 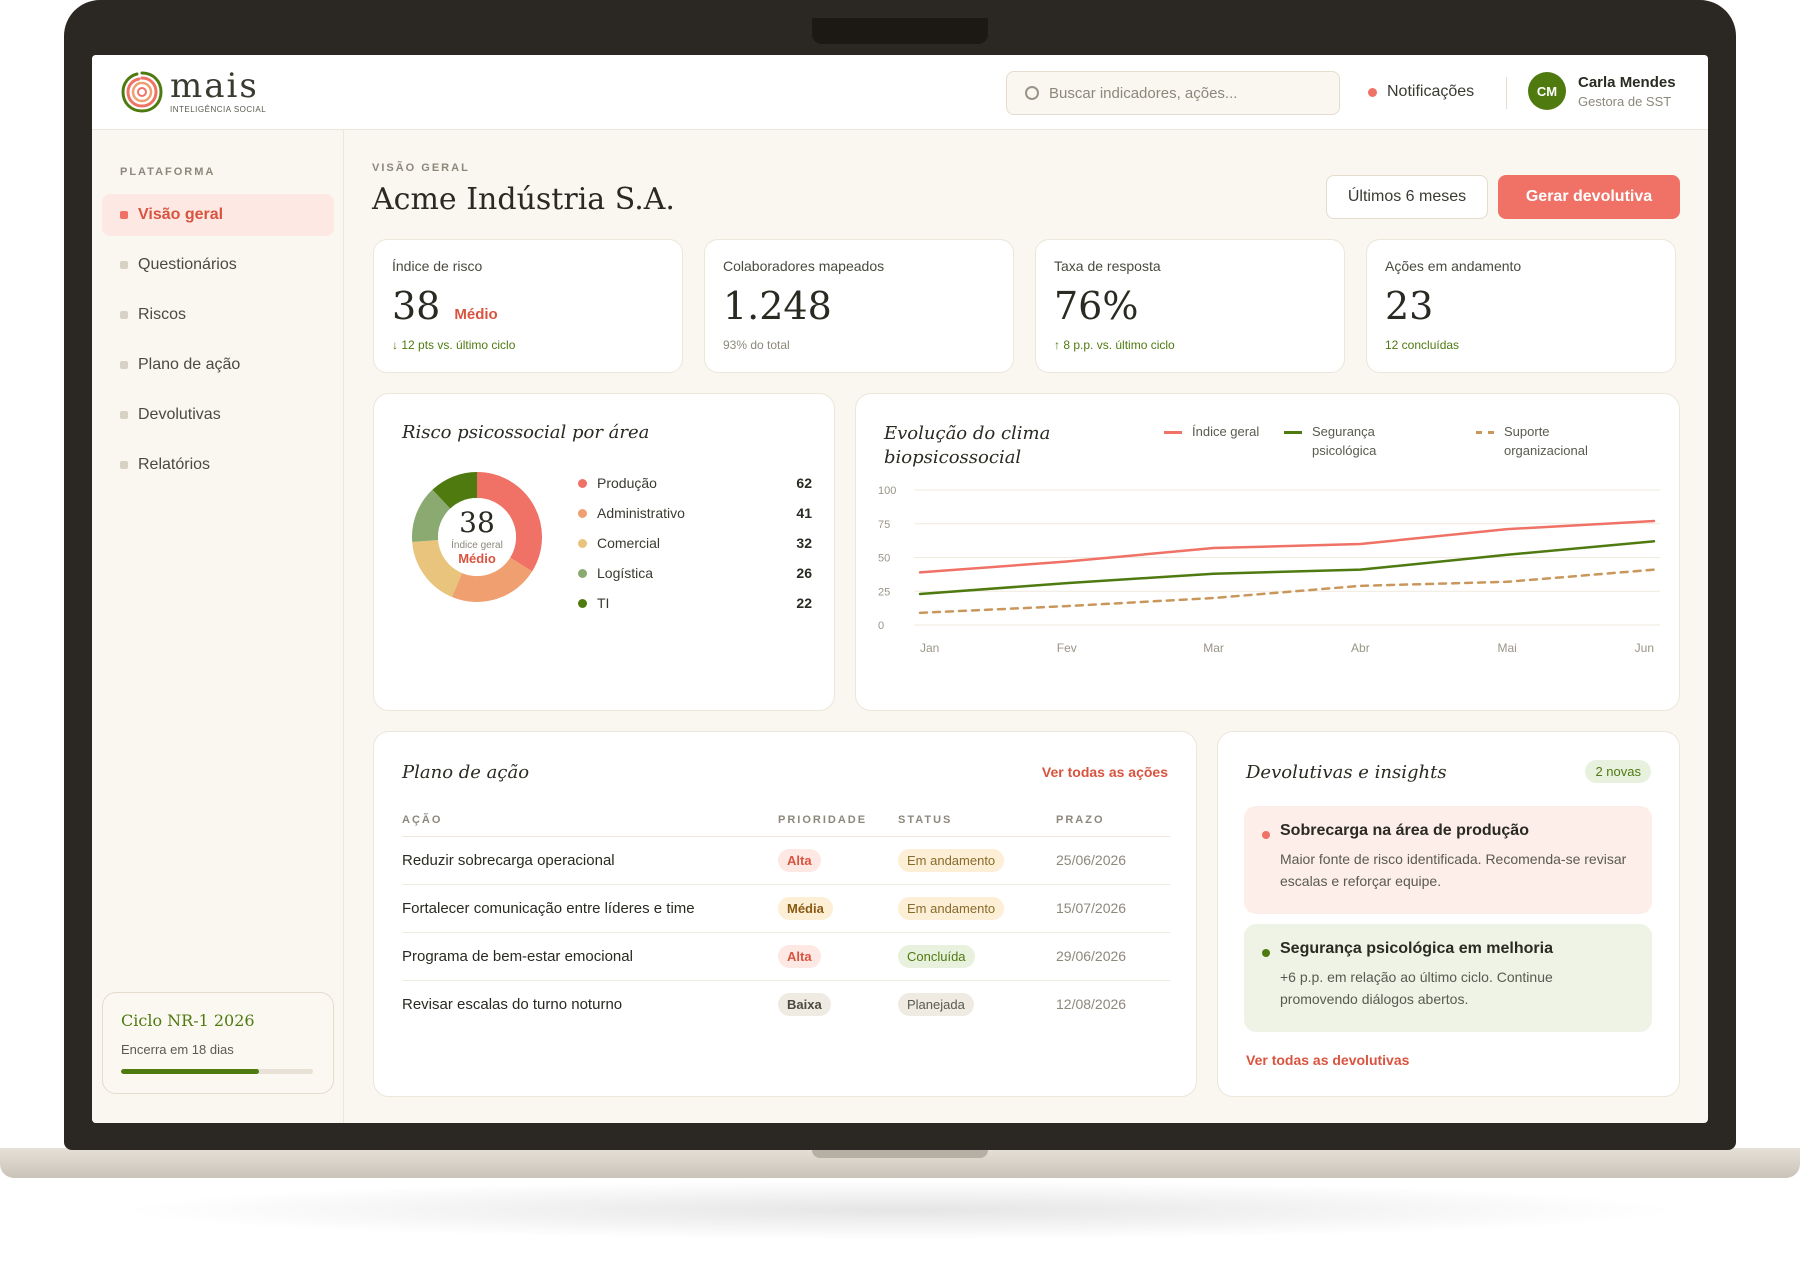 I want to click on status-badge: Em andamento, so click(x=951, y=908).